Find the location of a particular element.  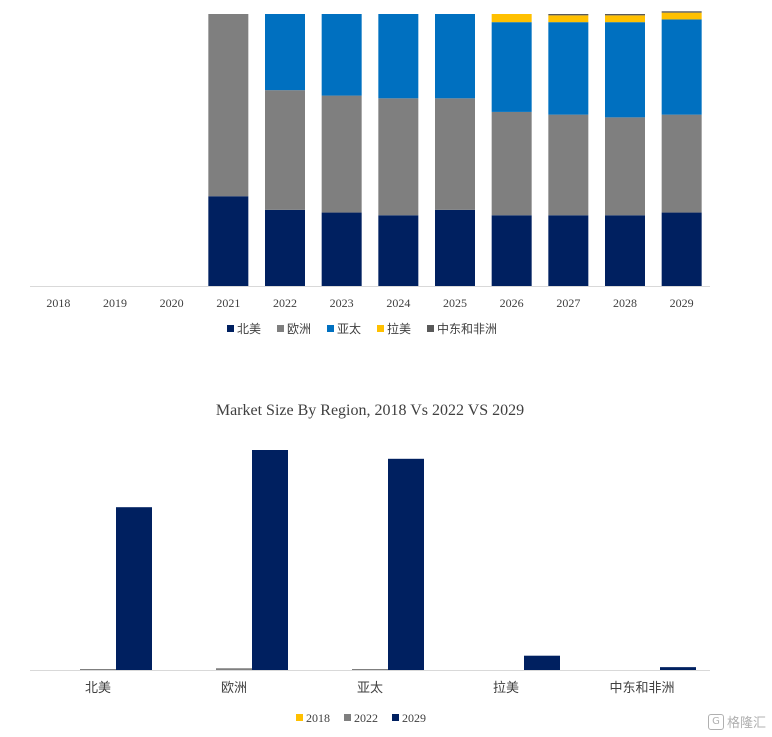

x-tick-中东和非洲: 中东和非洲 is located at coordinates (641, 687).